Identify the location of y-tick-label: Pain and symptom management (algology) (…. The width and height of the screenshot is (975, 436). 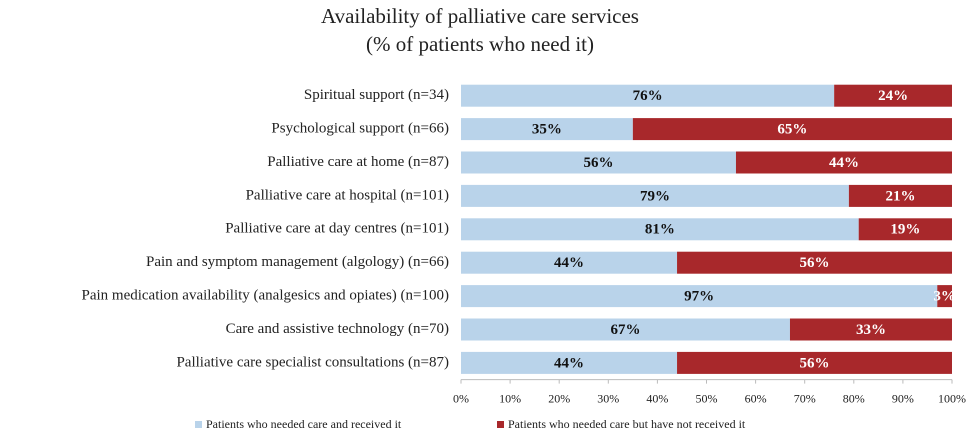
(297, 262).